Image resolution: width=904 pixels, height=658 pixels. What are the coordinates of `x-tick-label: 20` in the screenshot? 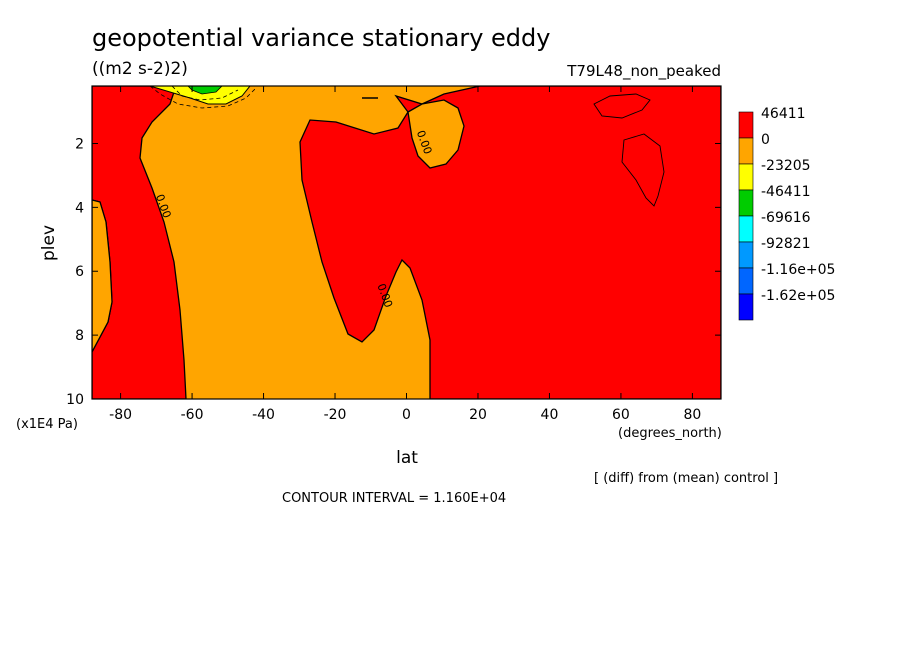 It's located at (478, 415).